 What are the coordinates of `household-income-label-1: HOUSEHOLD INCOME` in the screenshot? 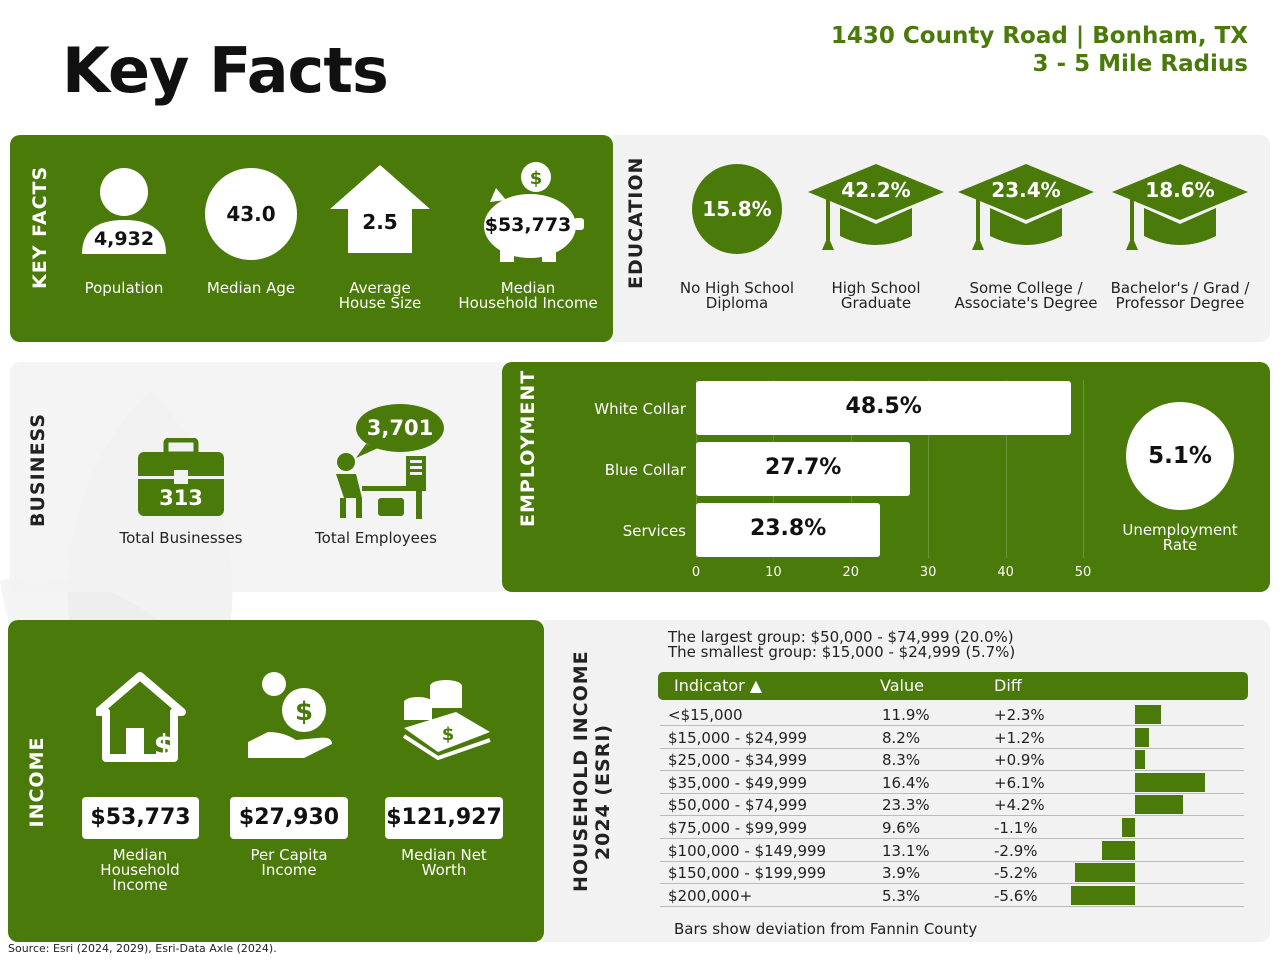 It's located at (581, 771).